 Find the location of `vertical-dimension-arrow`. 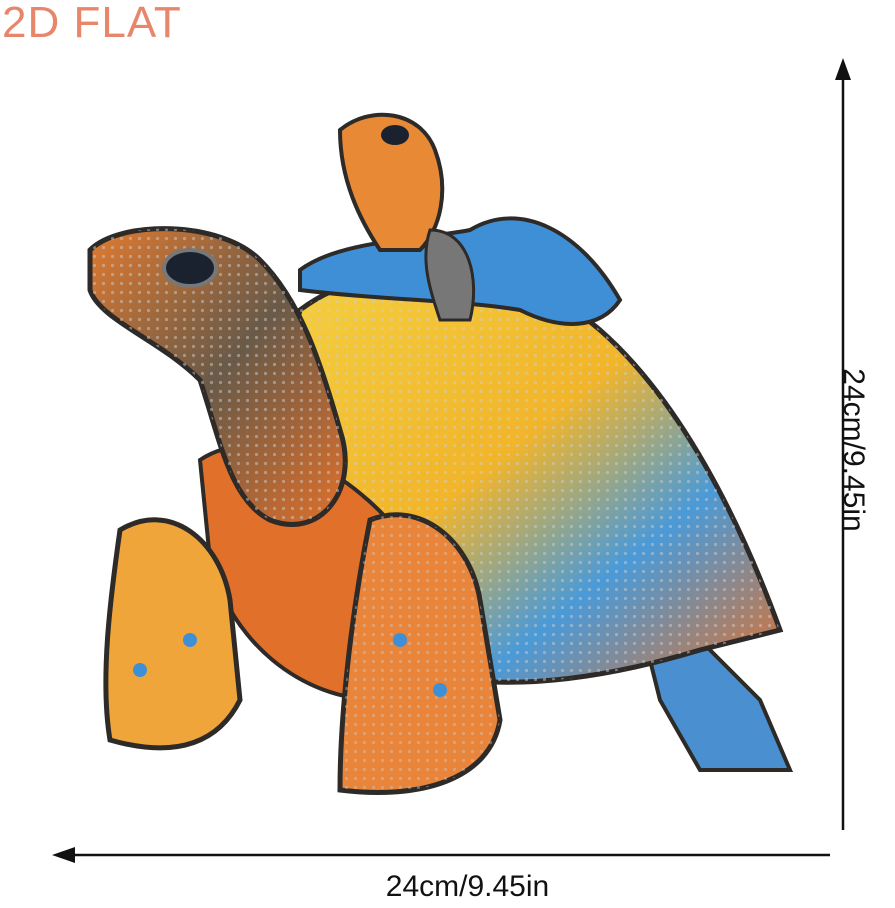

vertical-dimension-arrow is located at coordinates (843, 444).